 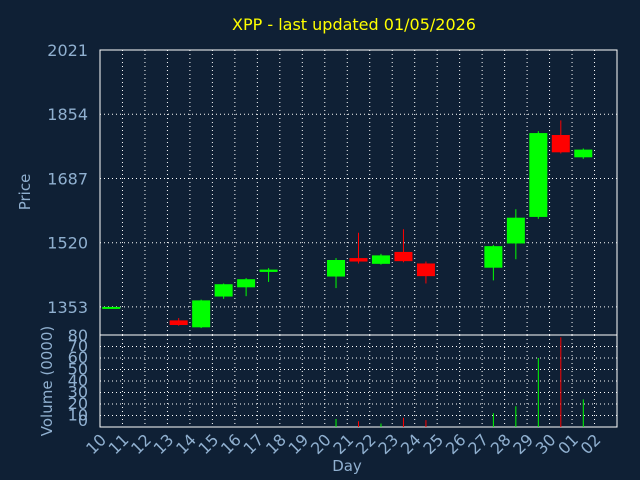 What do you see at coordinates (83, 420) in the screenshot?
I see `volume-tick-label: 0` at bounding box center [83, 420].